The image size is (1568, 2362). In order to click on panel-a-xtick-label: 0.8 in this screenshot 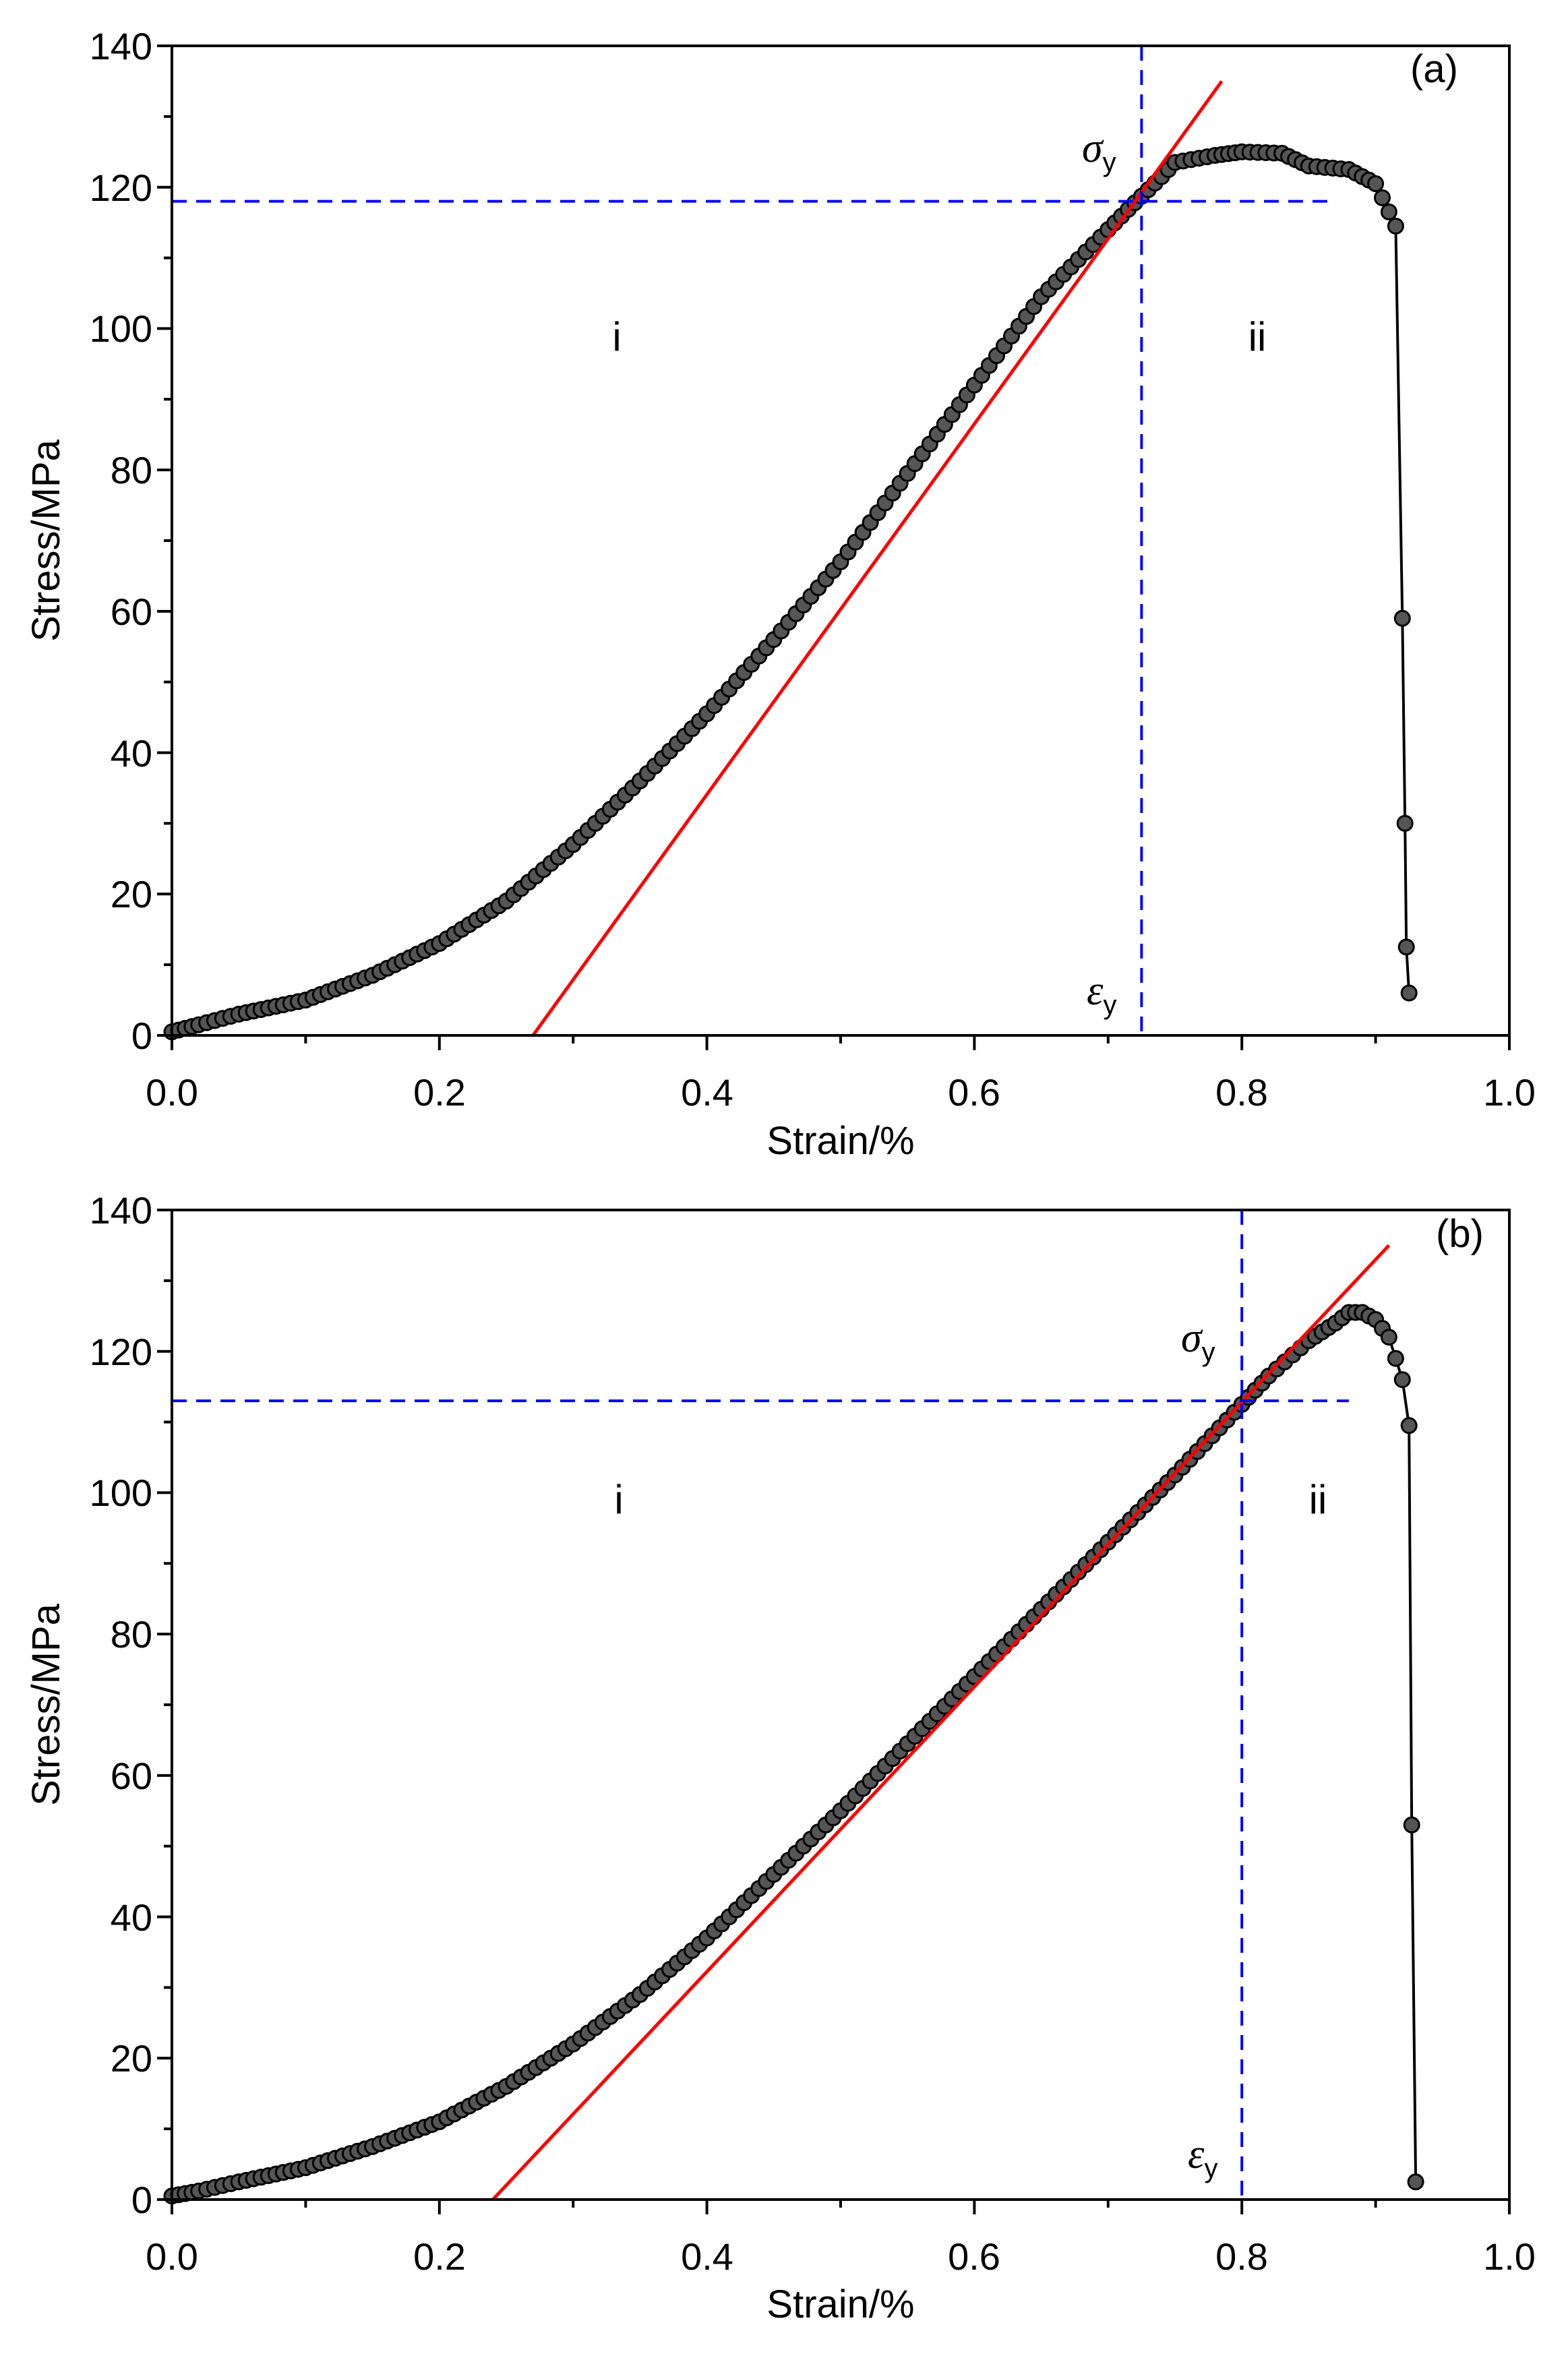, I will do `click(1241, 1092)`.